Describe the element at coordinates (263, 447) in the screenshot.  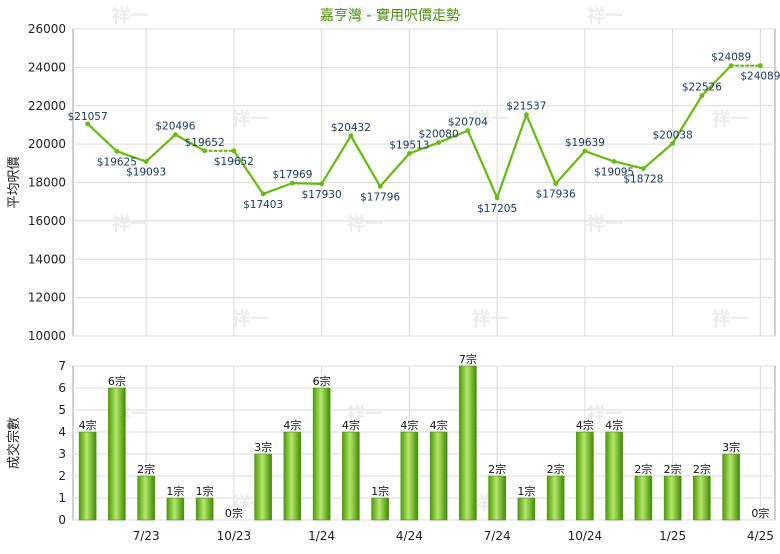
I see `bar-data-label: 3宗` at that location.